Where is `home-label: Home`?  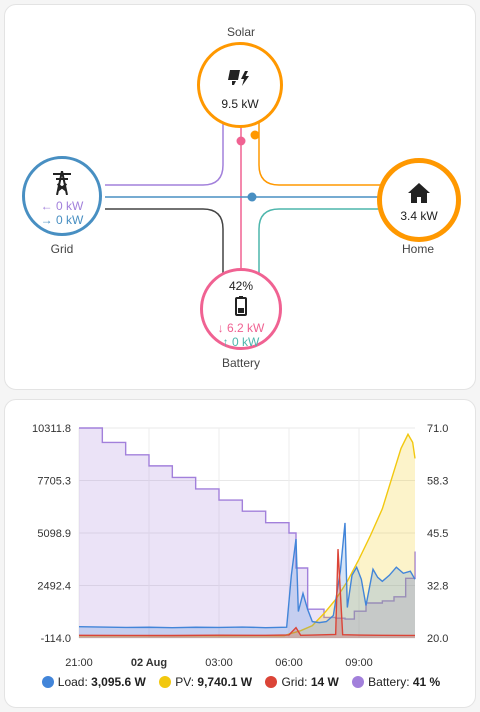
home-label: Home is located at coordinates (417, 249).